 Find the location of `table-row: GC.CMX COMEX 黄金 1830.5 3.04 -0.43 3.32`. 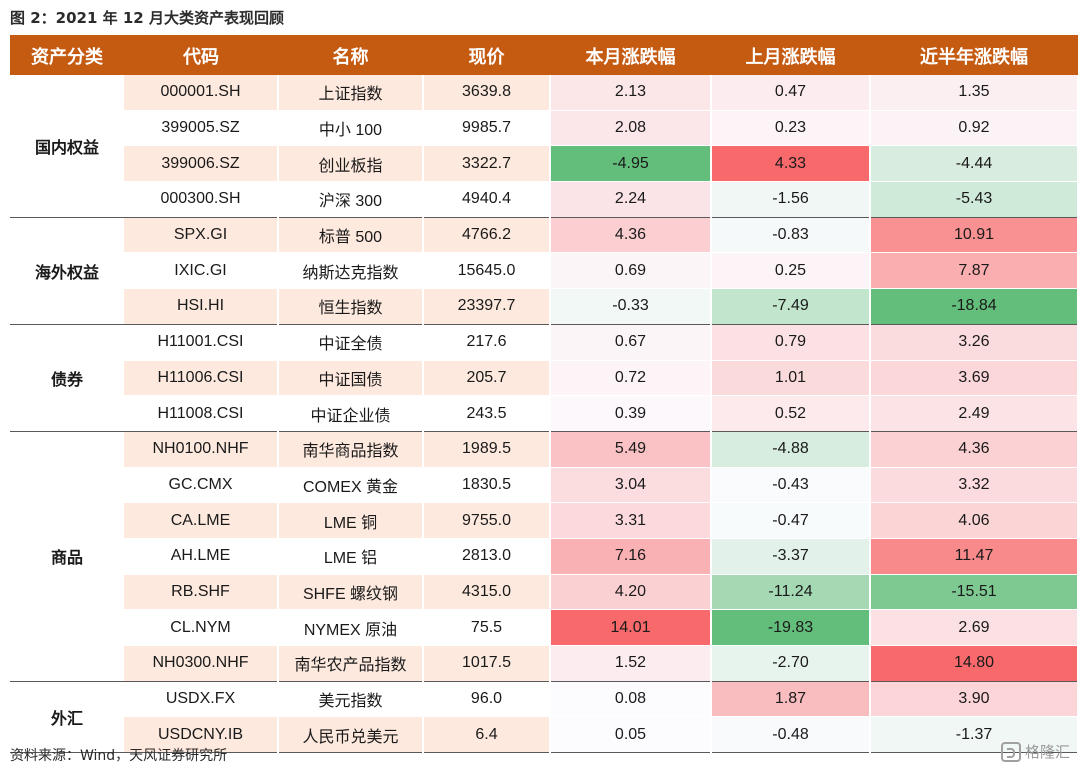

table-row: GC.CMX COMEX 黄金 1830.5 3.04 -0.43 3.32 is located at coordinates (544, 485).